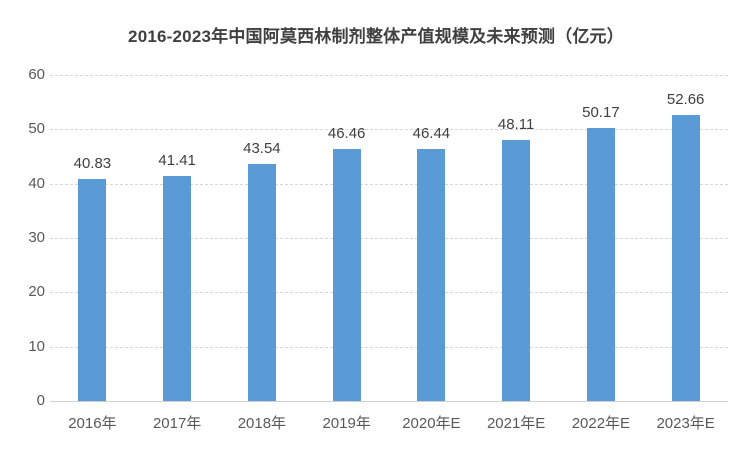 The height and width of the screenshot is (452, 752). What do you see at coordinates (92, 423) in the screenshot?
I see `x-tick-label: 2016年` at bounding box center [92, 423].